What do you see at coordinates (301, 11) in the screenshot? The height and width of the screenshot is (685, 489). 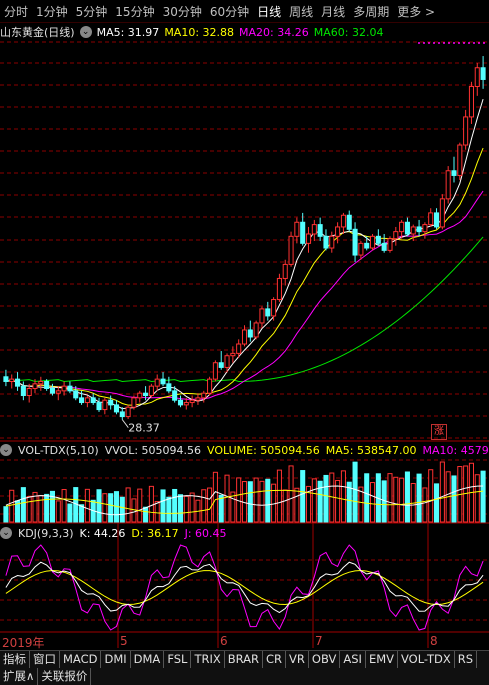 I see `period-tab-7: 周线` at bounding box center [301, 11].